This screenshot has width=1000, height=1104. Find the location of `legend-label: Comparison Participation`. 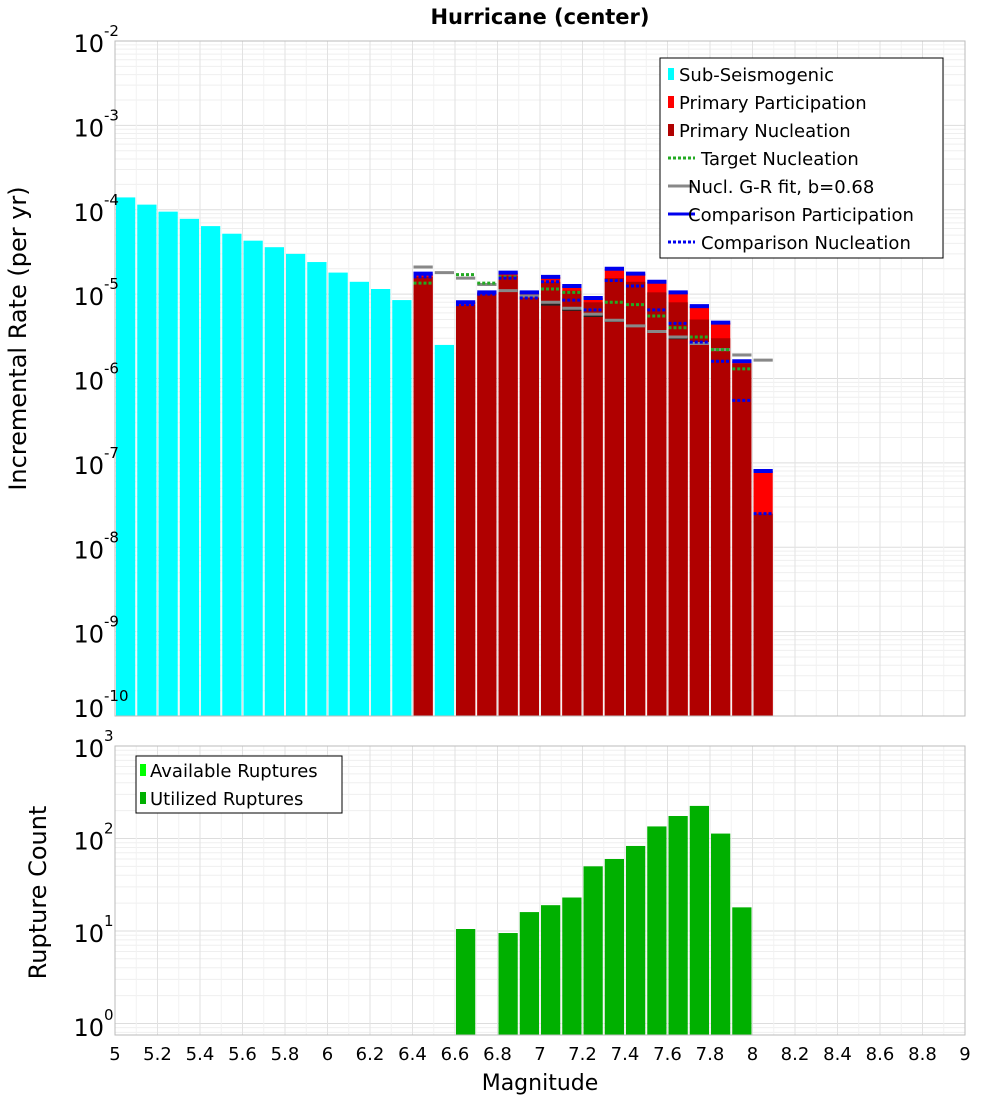

legend-label: Comparison Participation is located at coordinates (801, 215).